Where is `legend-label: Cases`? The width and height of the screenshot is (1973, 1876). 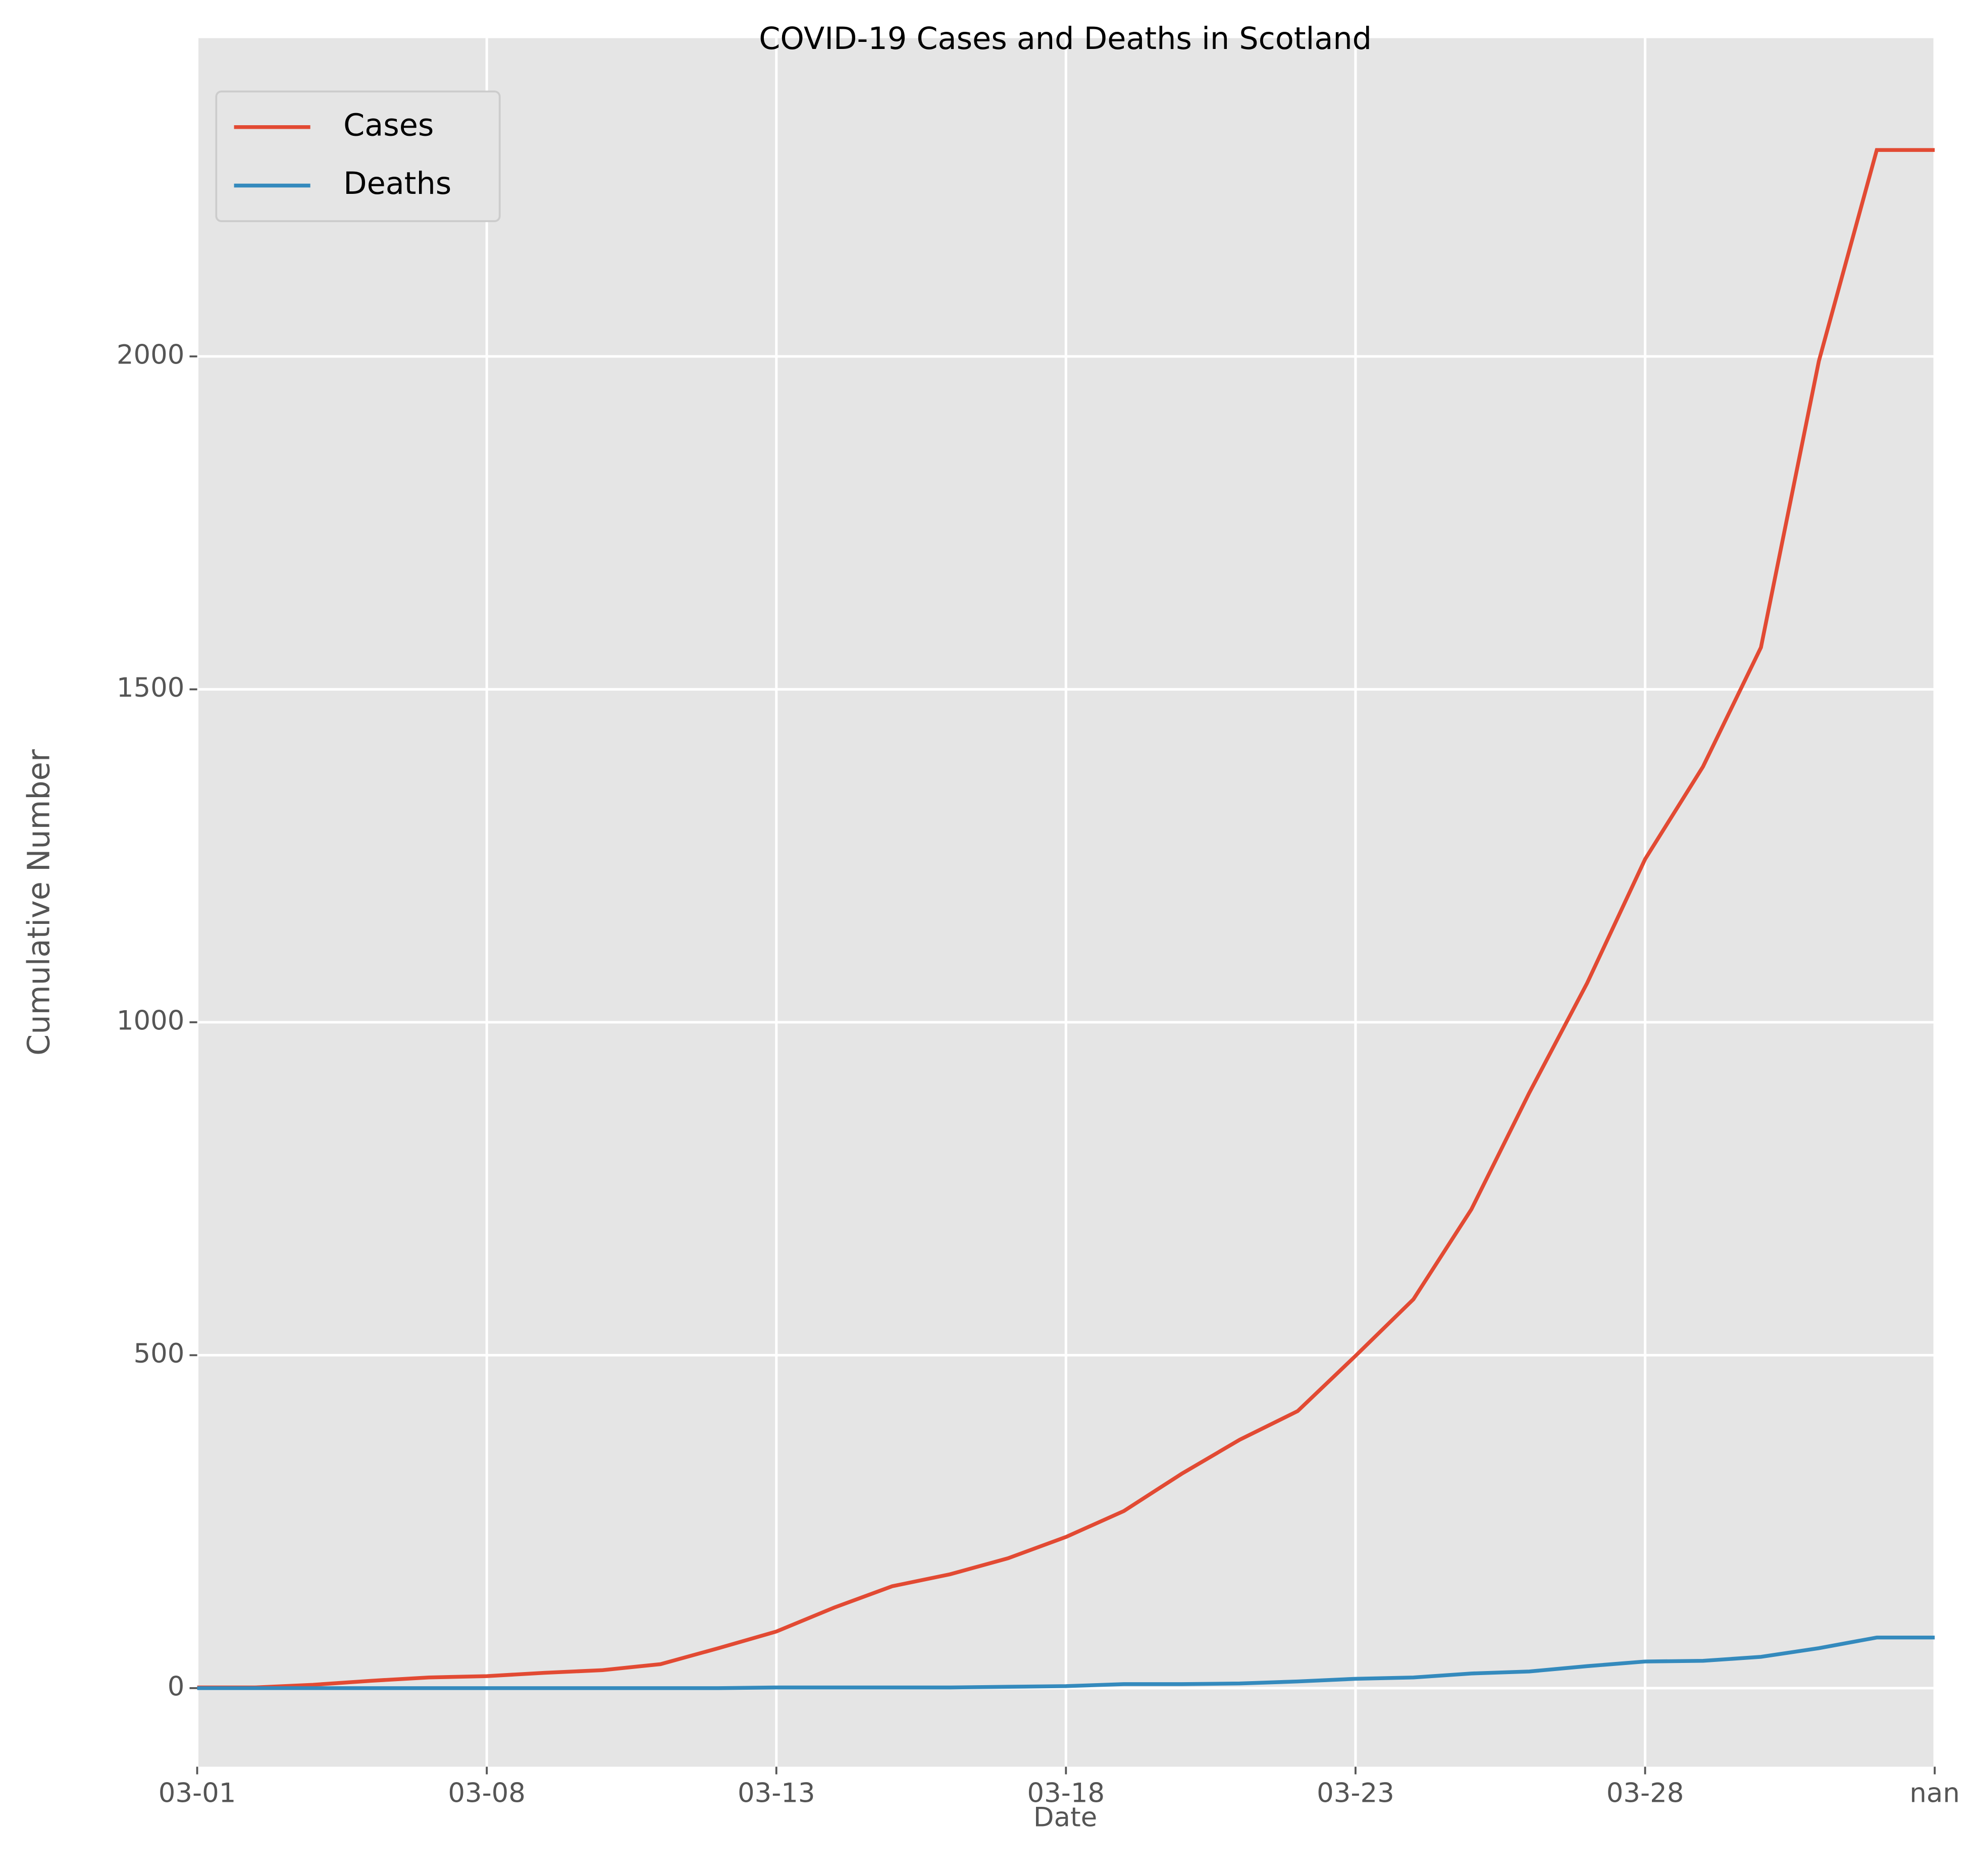
legend-label: Cases is located at coordinates (389, 125).